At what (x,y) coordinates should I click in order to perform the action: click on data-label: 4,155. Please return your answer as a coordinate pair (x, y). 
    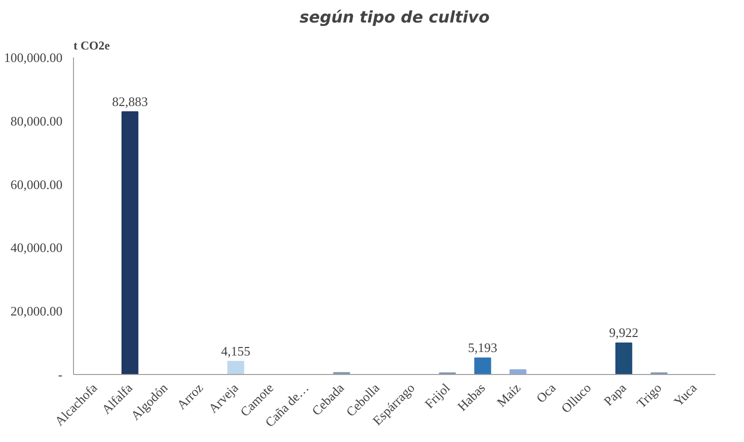
    Looking at the image, I should click on (235, 350).